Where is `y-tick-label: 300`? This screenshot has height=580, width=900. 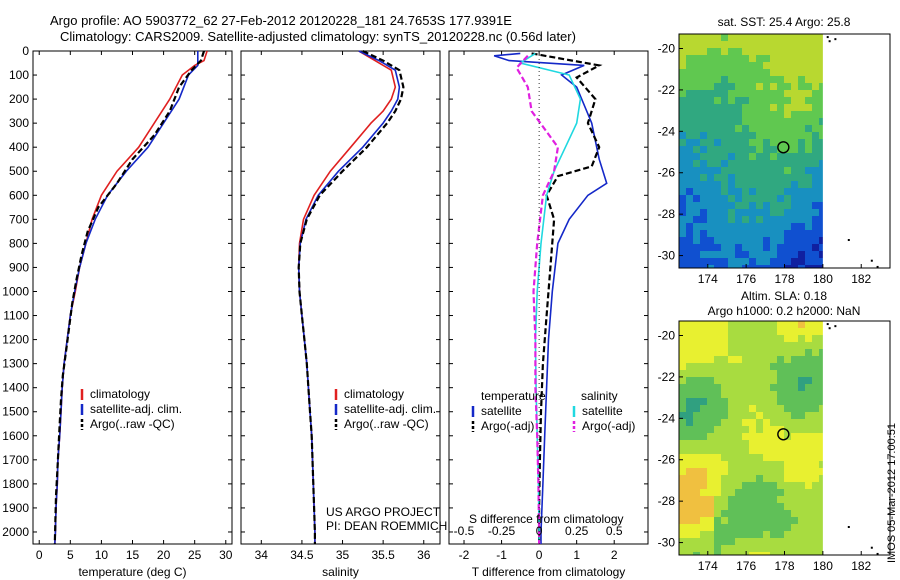
y-tick-label: 300 is located at coordinates (19, 123).